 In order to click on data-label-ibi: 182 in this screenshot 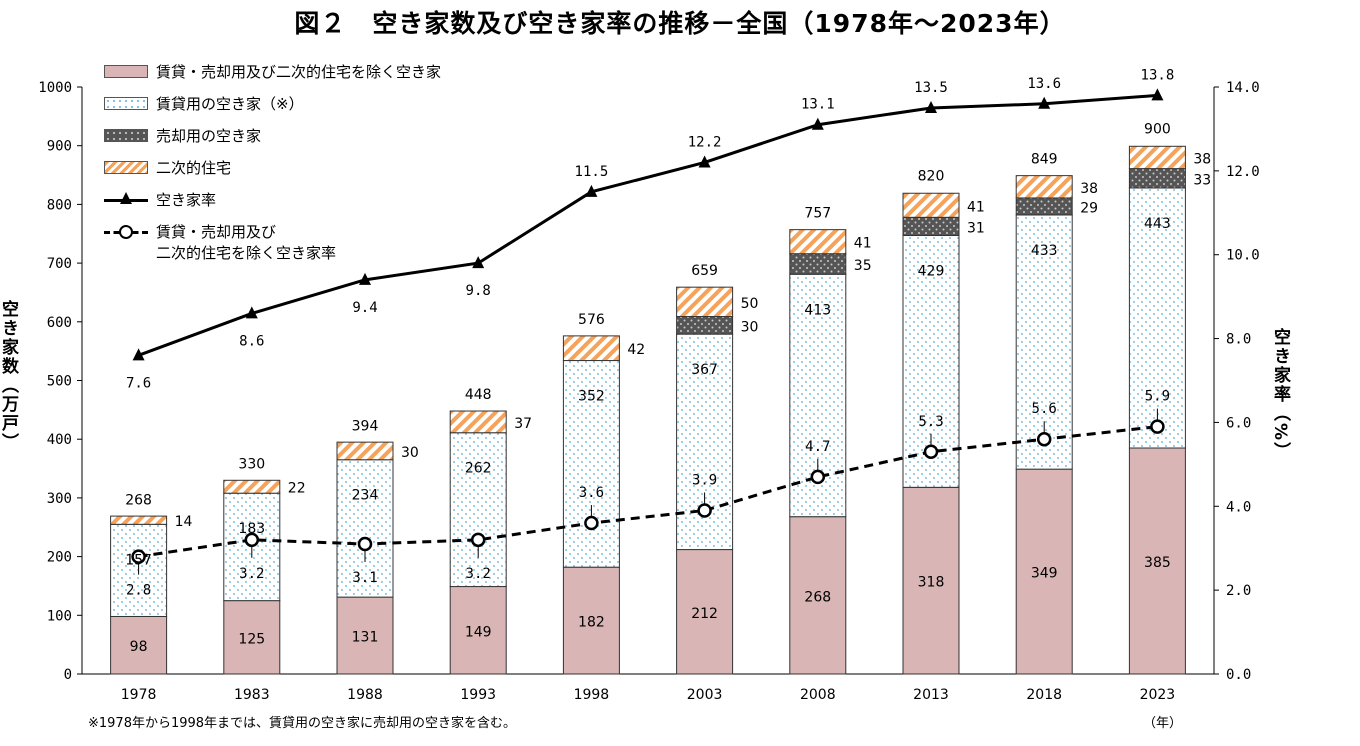, I will do `click(591, 623)`.